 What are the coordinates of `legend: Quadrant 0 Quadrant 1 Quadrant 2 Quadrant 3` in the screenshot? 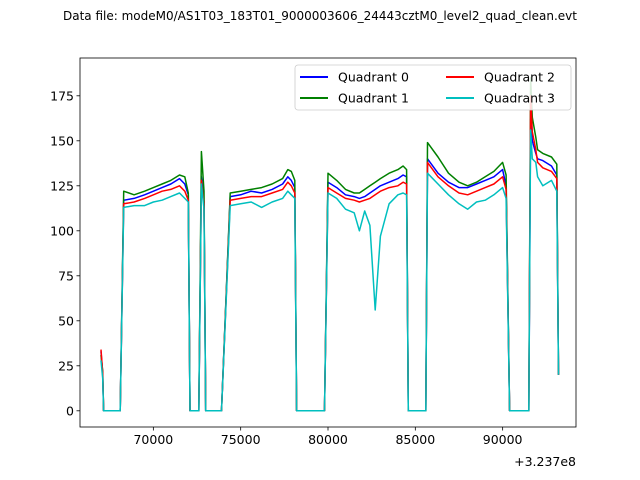 It's located at (433, 87).